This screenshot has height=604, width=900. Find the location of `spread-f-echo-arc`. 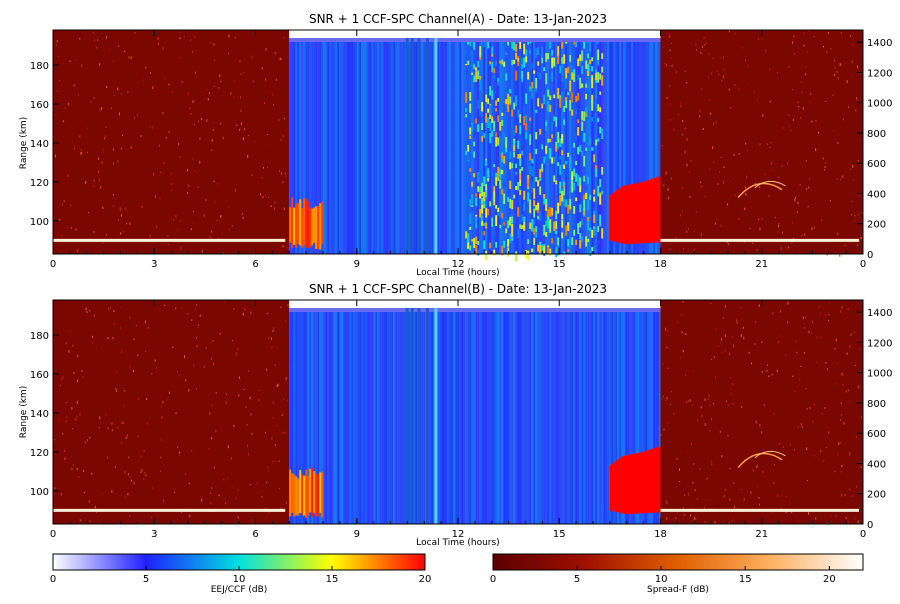

spread-f-echo-arc is located at coordinates (760, 190).